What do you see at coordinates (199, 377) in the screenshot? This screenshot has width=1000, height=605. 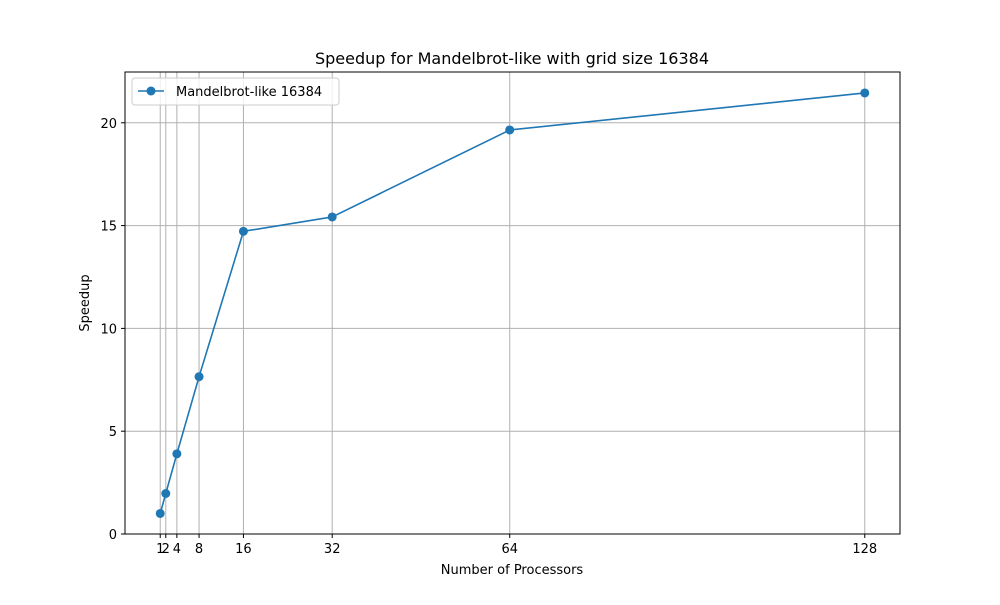 I see `data-point-x8` at bounding box center [199, 377].